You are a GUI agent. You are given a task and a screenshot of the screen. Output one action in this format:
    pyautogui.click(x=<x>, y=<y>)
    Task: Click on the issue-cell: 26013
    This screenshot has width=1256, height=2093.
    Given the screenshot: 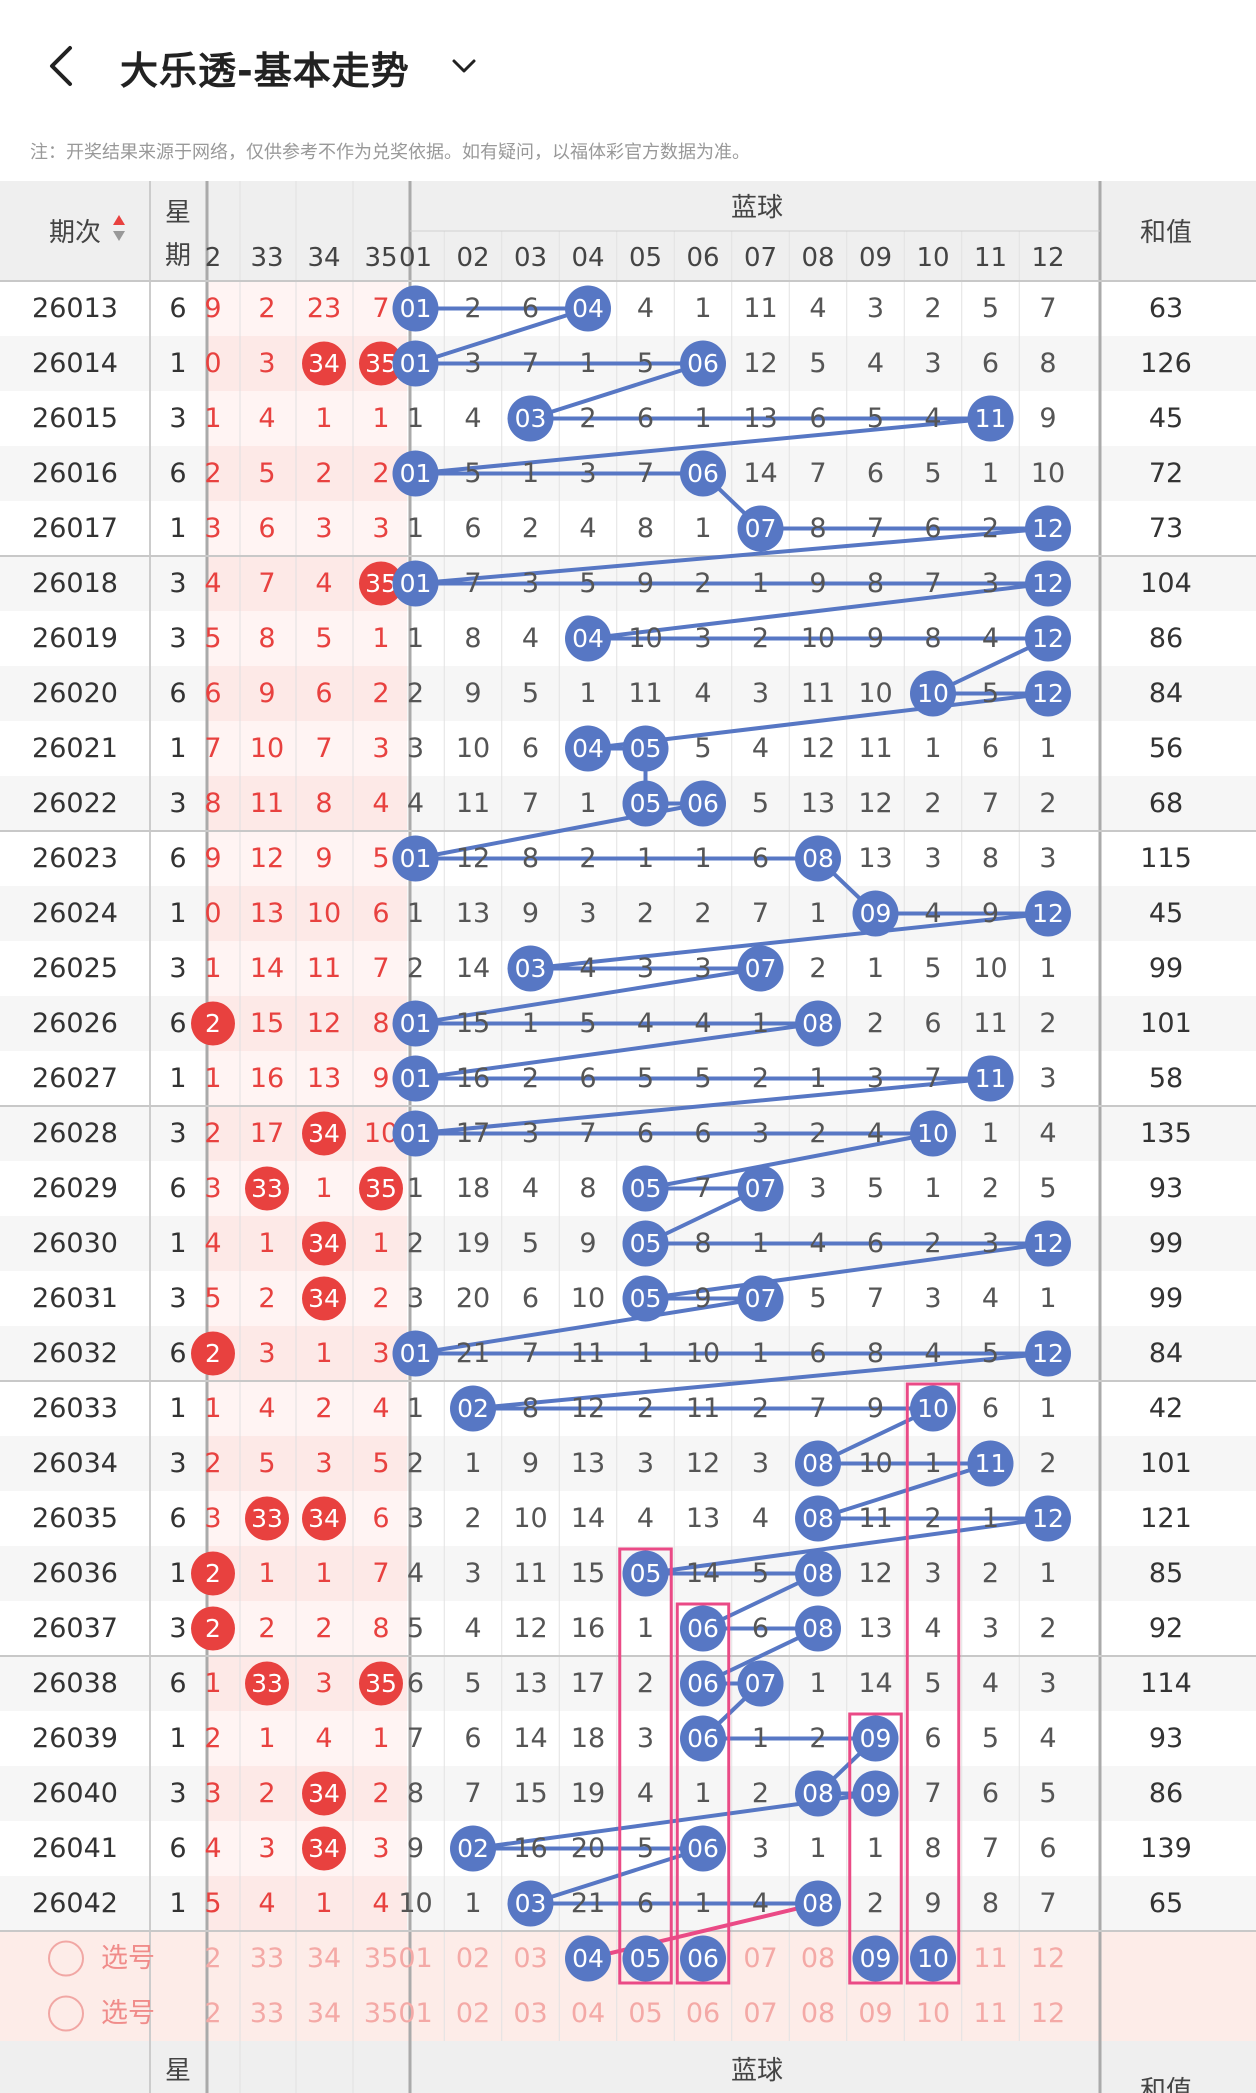 What is the action you would take?
    pyautogui.click(x=75, y=308)
    